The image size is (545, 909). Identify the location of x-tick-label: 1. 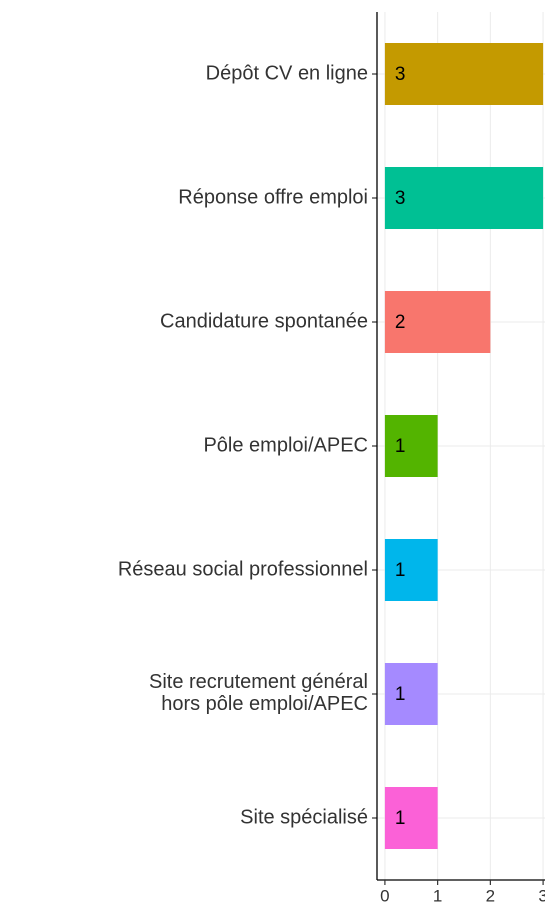
(437, 895).